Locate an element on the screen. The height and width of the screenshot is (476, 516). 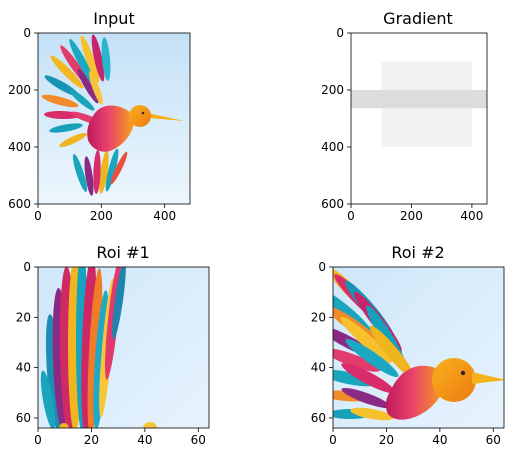
gradient-ytick-label: 0 is located at coordinates (340, 33).